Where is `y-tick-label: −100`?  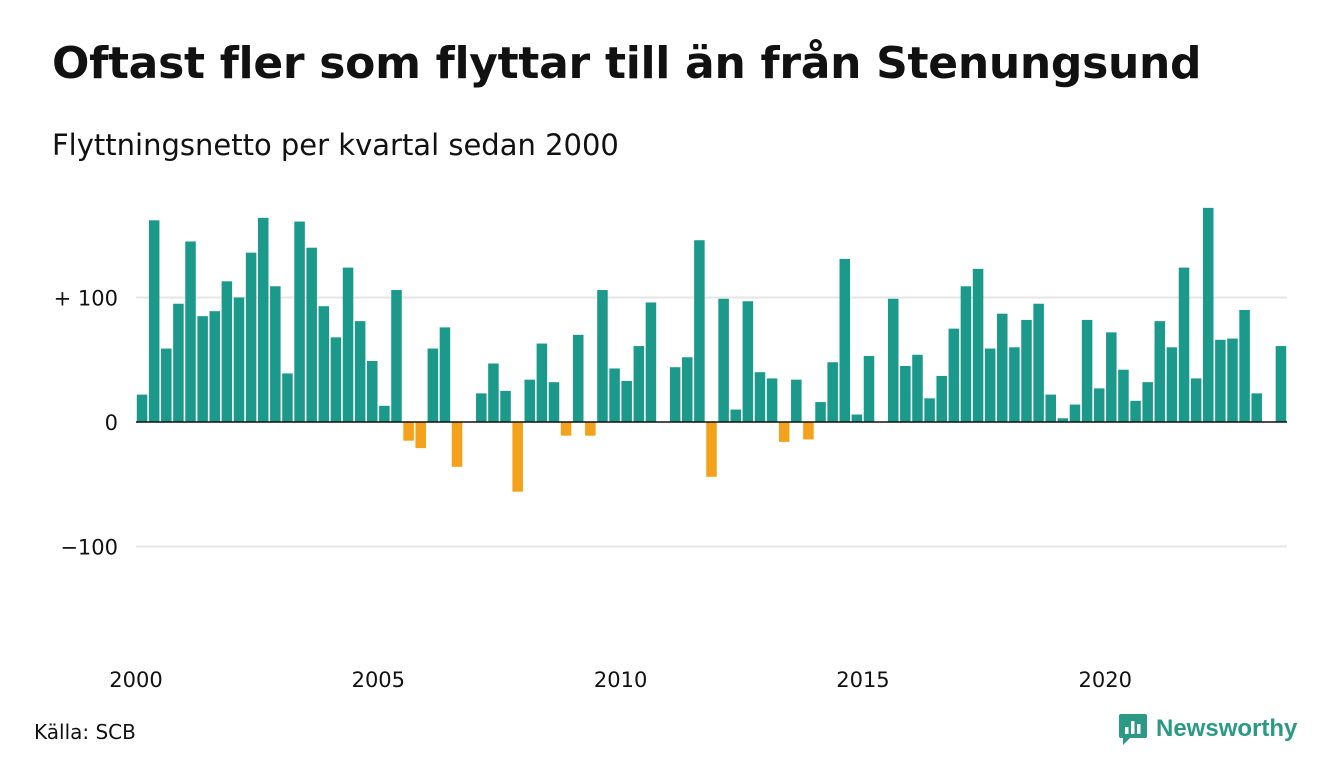
y-tick-label: −100 is located at coordinates (89, 548).